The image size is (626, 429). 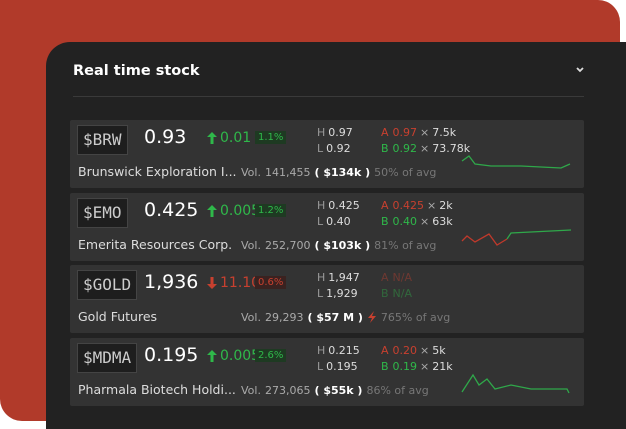 What do you see at coordinates (344, 277) in the screenshot?
I see `high-value: 1,947` at bounding box center [344, 277].